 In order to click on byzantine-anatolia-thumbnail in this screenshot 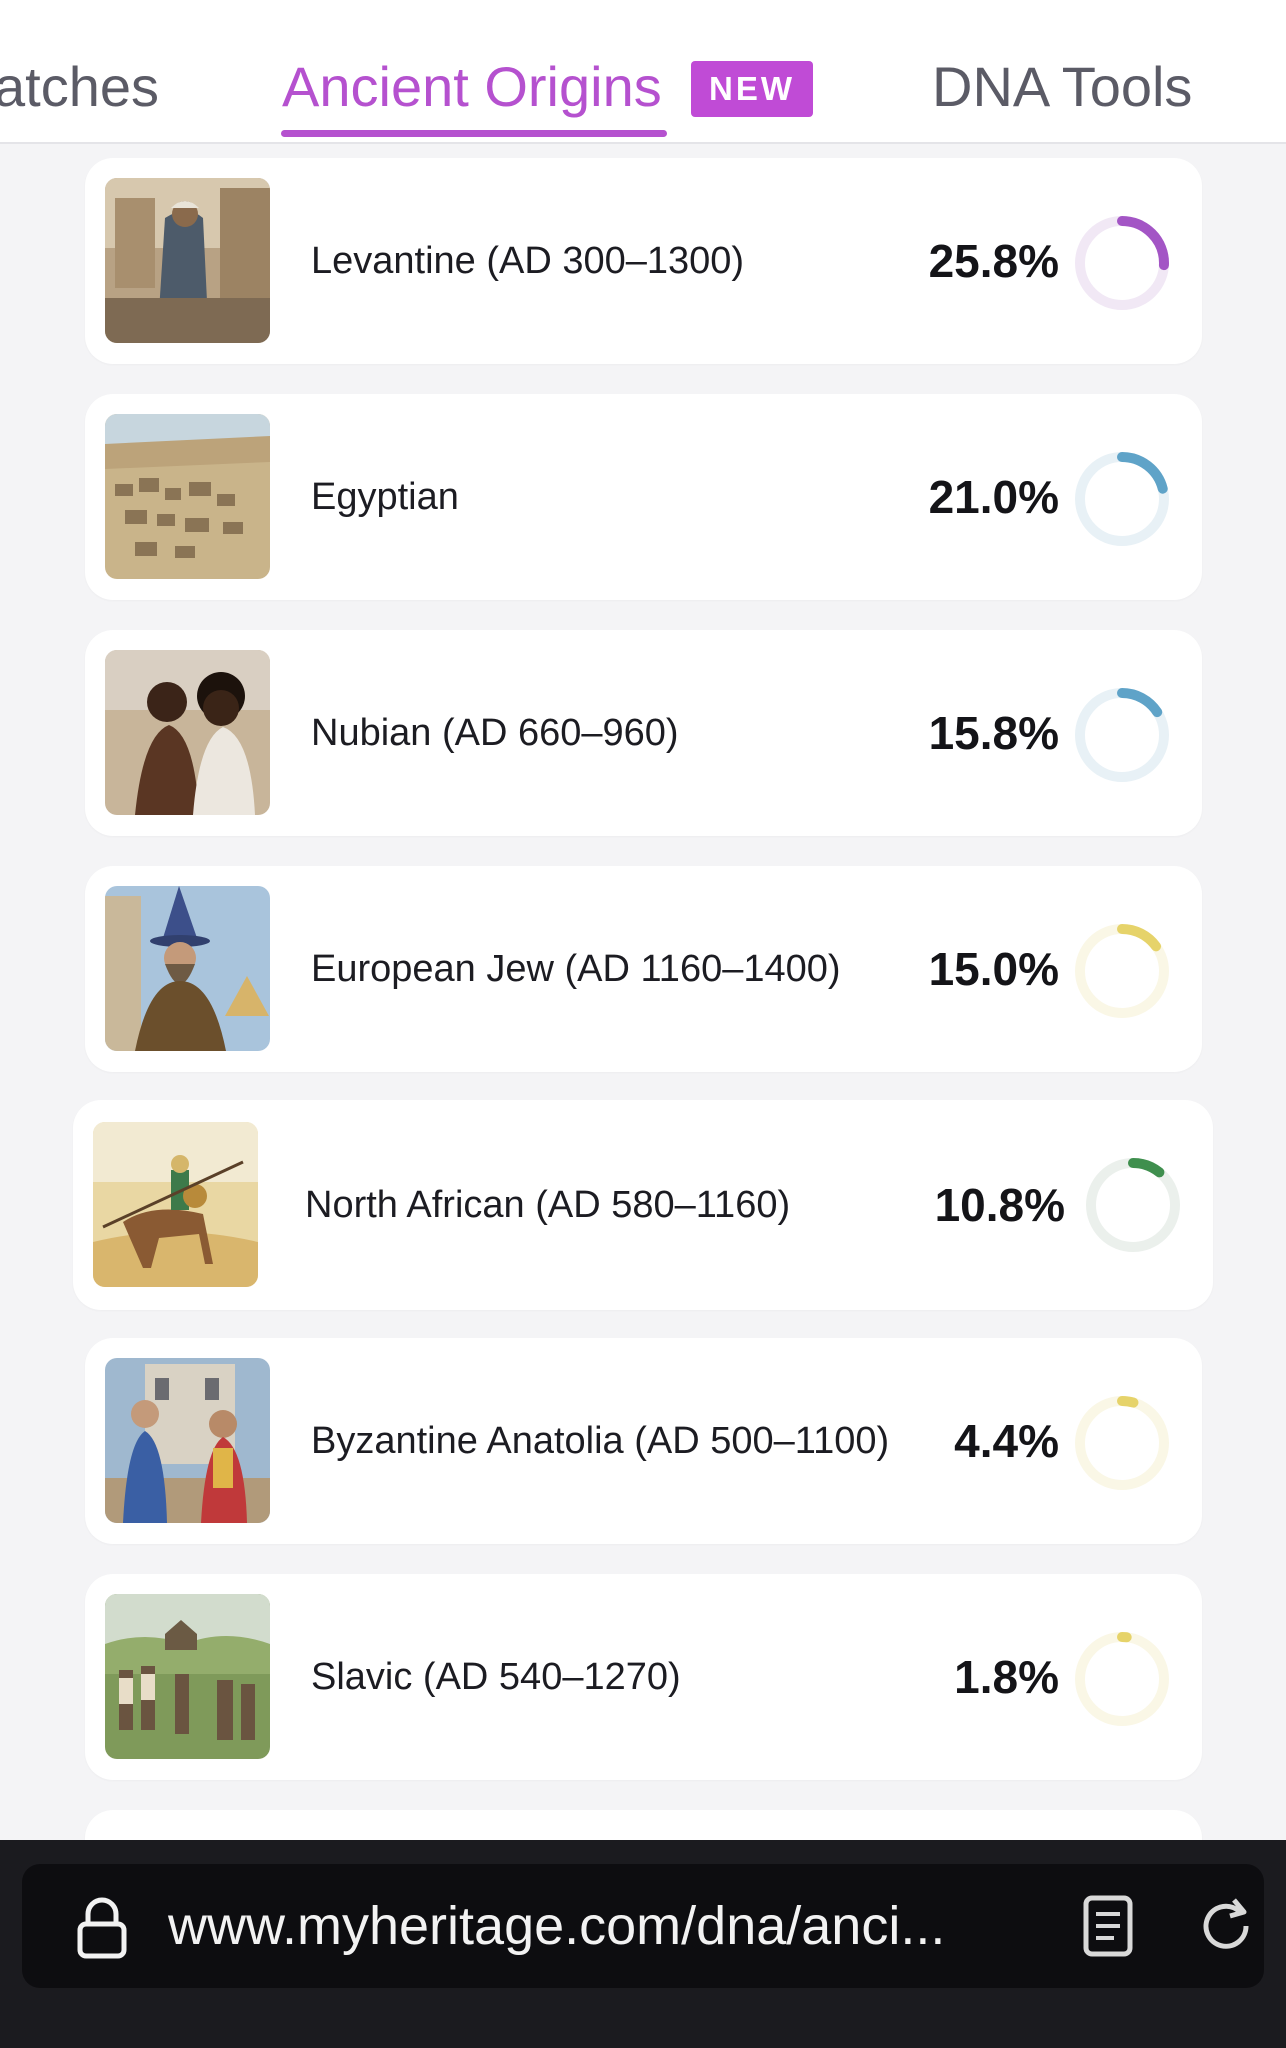, I will do `click(187, 1440)`.